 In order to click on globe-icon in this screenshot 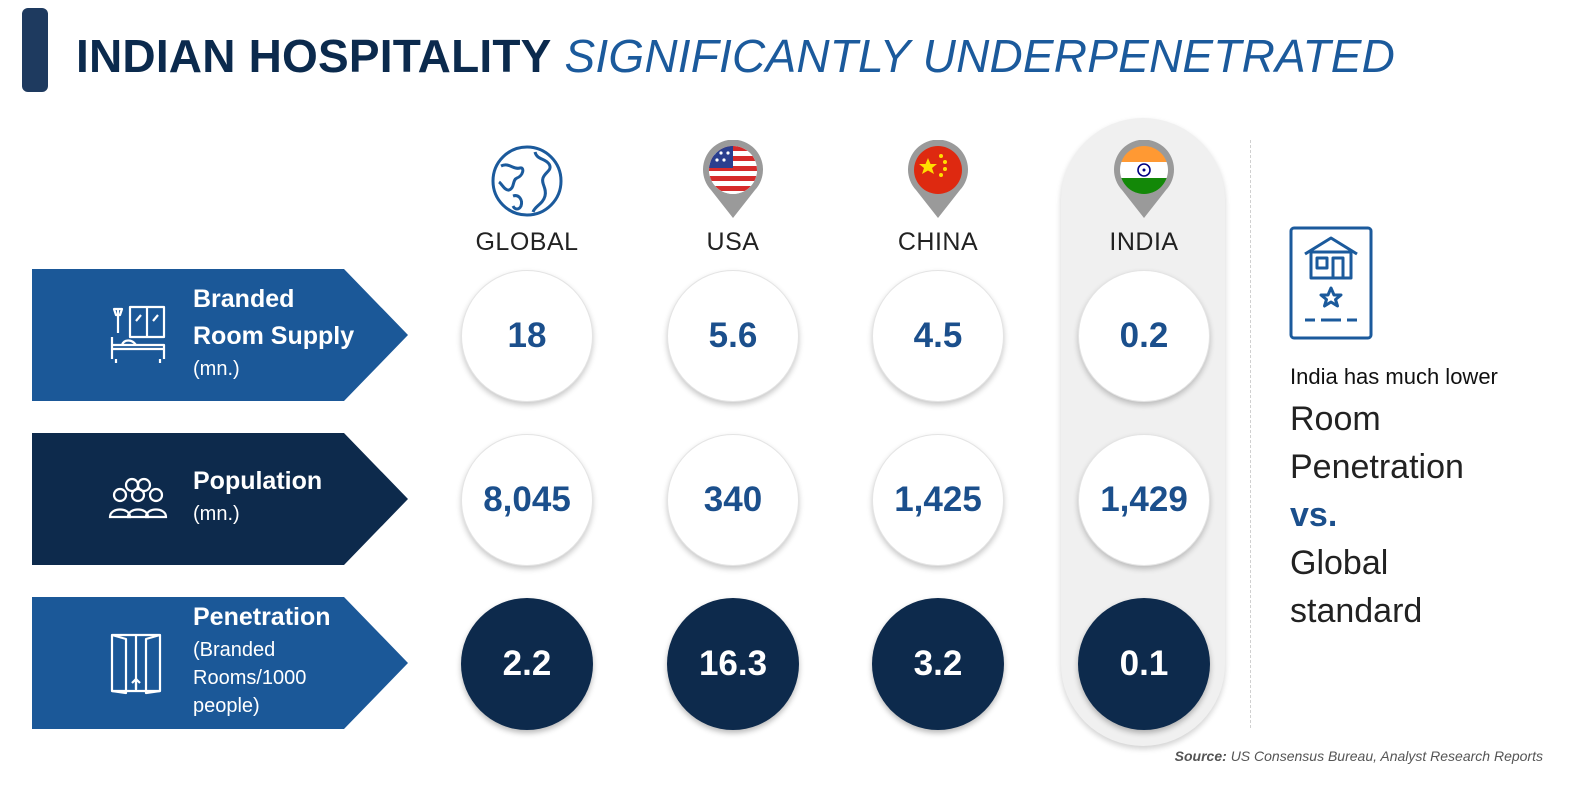, I will do `click(527, 181)`.